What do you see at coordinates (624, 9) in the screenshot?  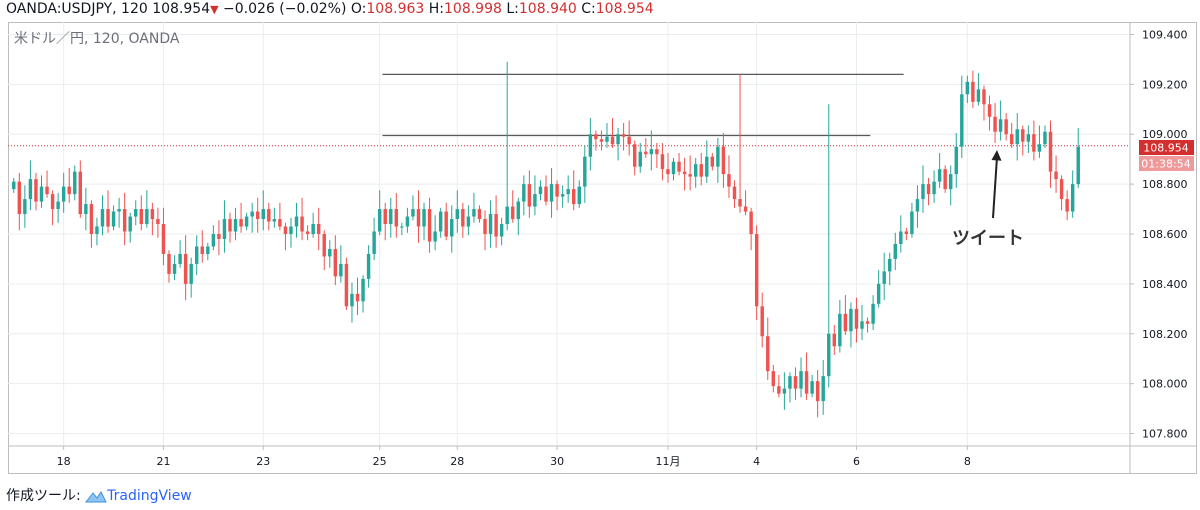 I see `close-value: 108.954` at bounding box center [624, 9].